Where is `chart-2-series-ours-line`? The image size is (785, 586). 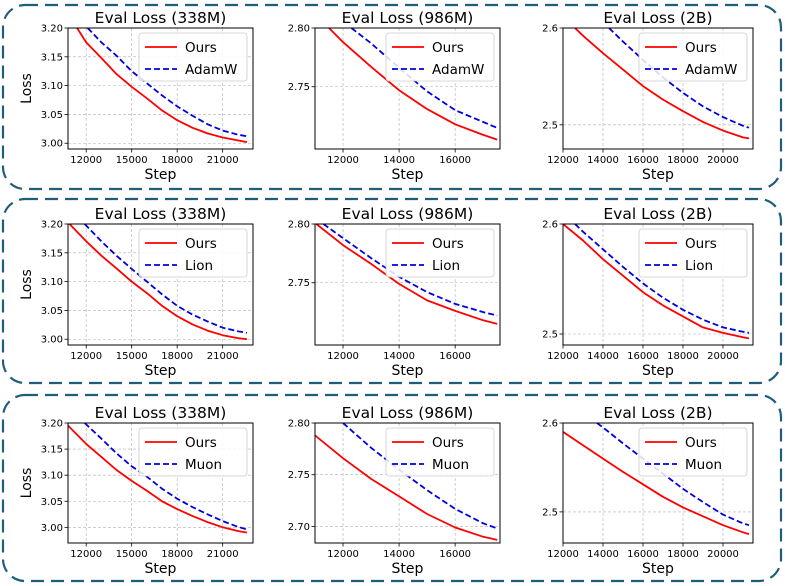
chart-2-series-ours-line is located at coordinates (413, 84).